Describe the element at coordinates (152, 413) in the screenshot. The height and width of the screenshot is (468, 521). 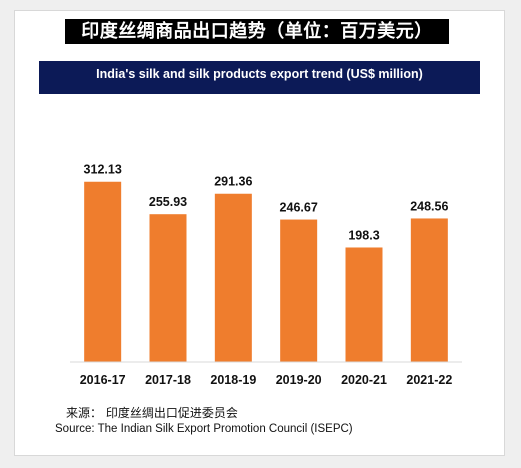
I see `source-note-cn: 来源： 印度丝绸出口促进委员会` at that location.